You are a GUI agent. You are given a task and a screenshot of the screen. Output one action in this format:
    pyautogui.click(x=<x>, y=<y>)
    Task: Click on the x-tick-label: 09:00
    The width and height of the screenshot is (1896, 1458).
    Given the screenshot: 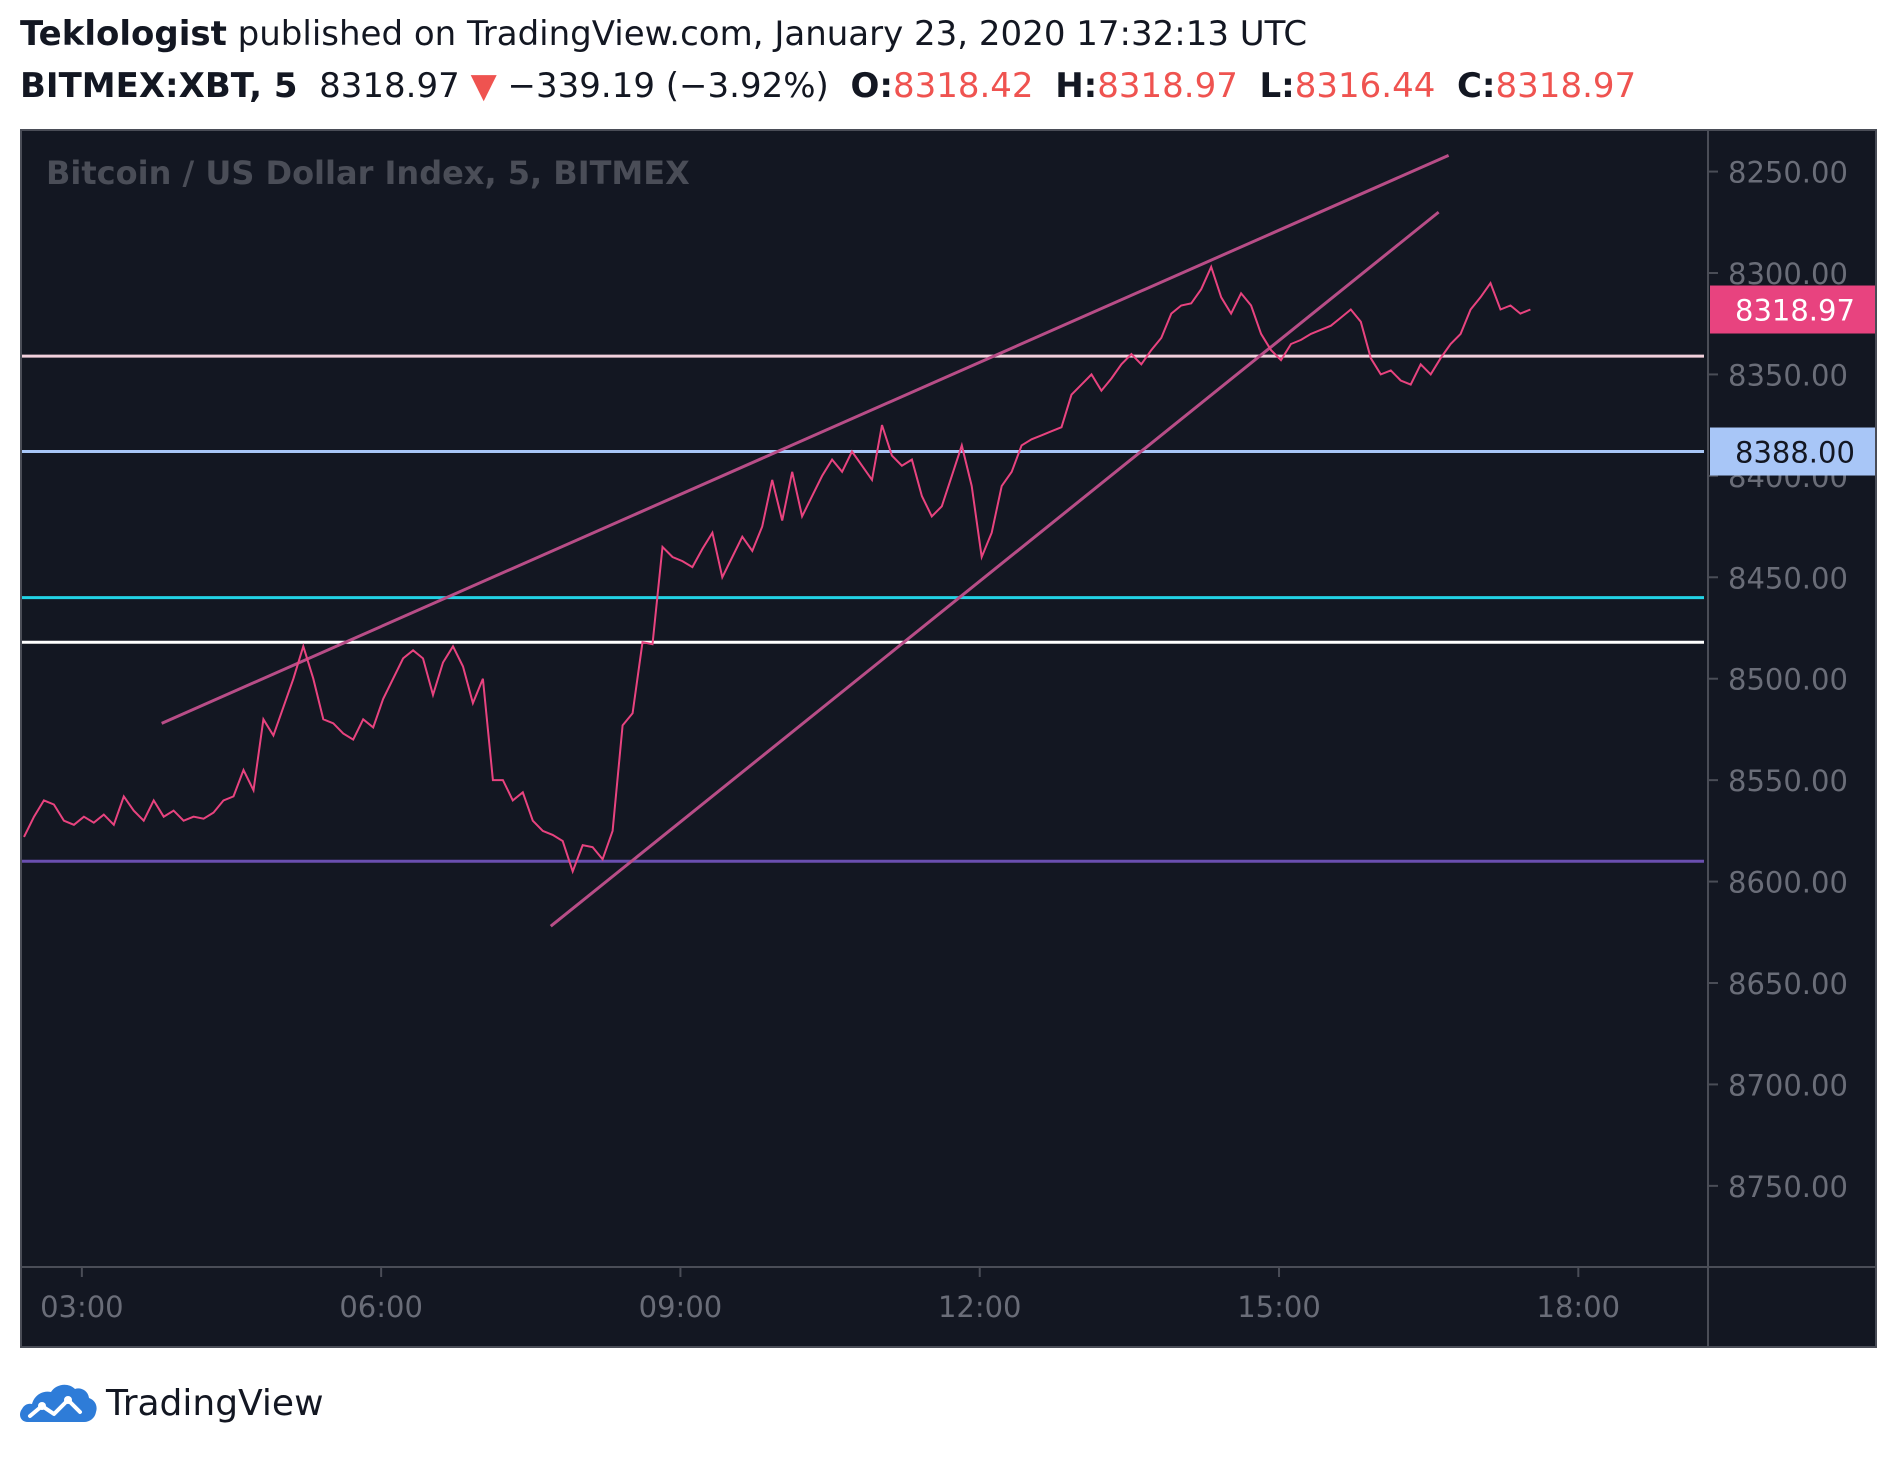 What is the action you would take?
    pyautogui.click(x=681, y=1307)
    